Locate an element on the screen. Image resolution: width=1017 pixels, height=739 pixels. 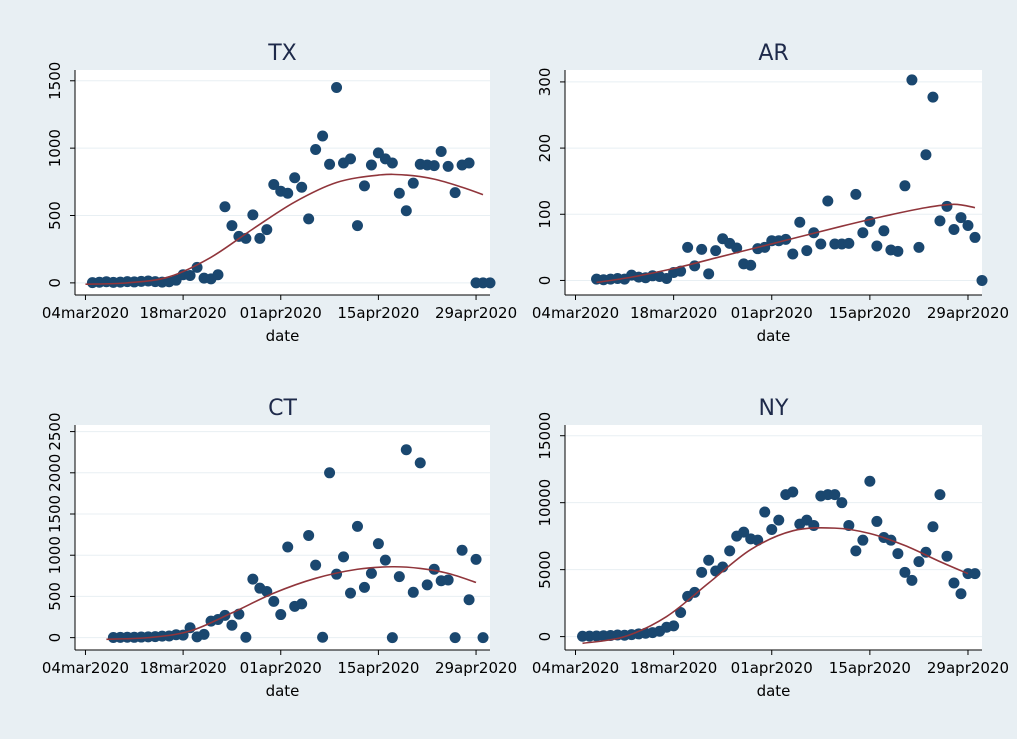
y-tick-label: 2000 is located at coordinates (55, 473).